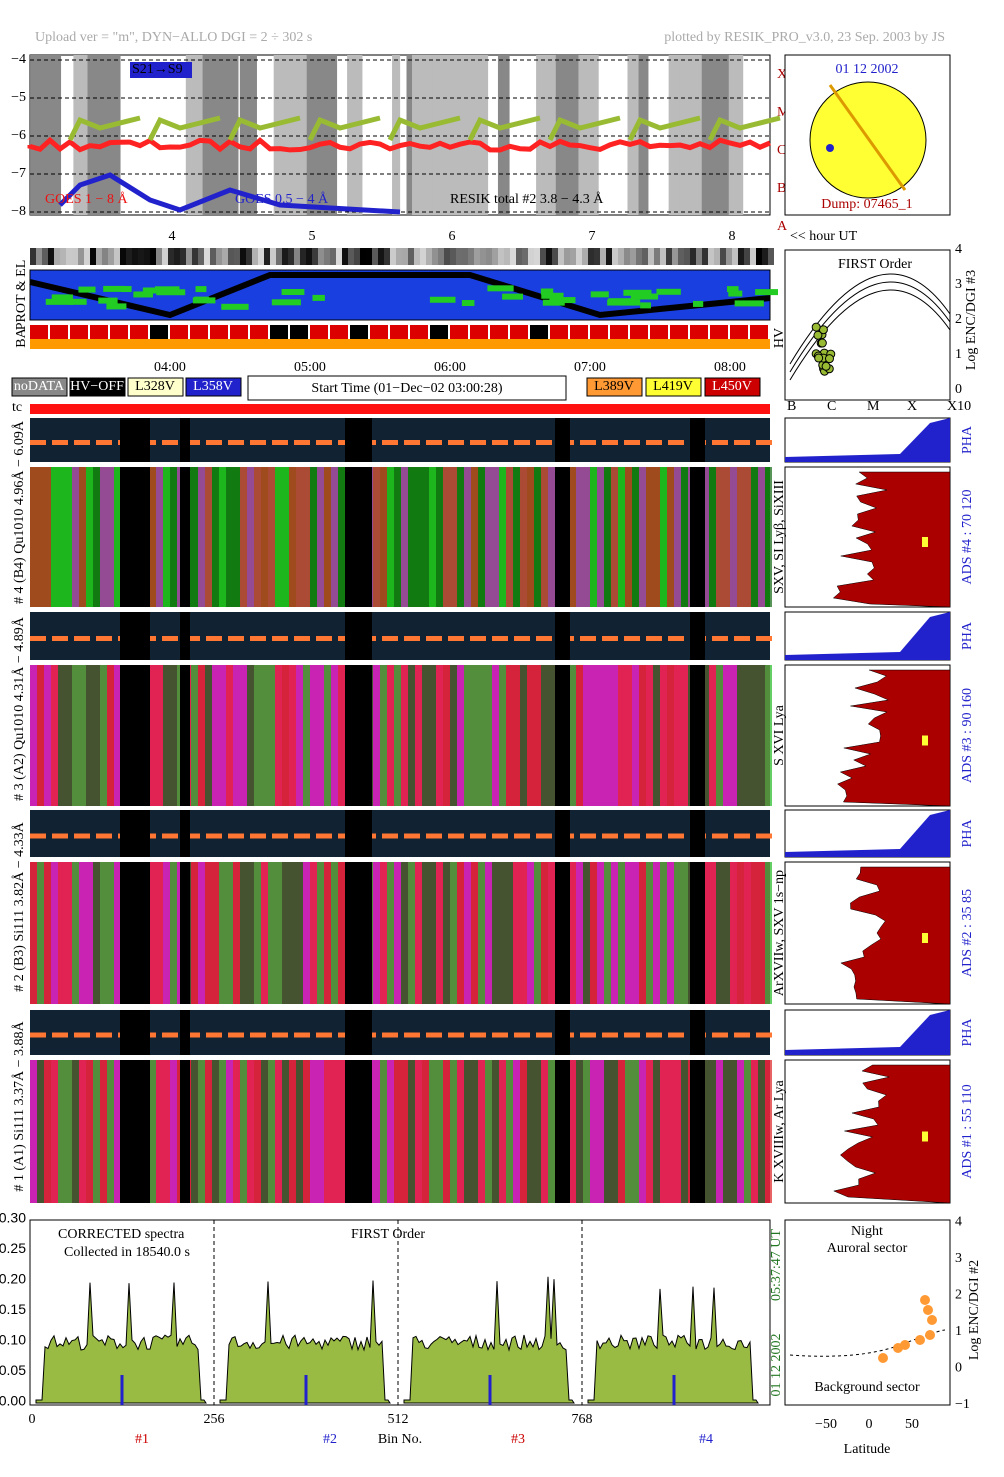 This screenshot has height=1477, width=1004. I want to click on y-tick-label: −4, so click(18, 59).